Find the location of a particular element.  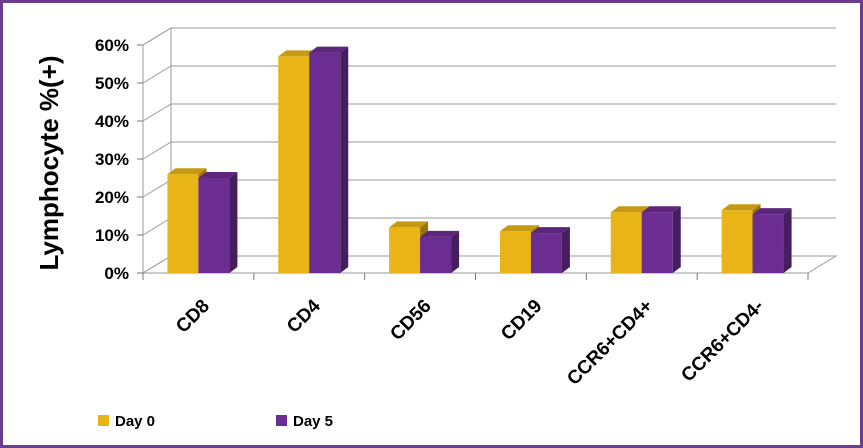

y-tick-label: 10% is located at coordinates (112, 235).